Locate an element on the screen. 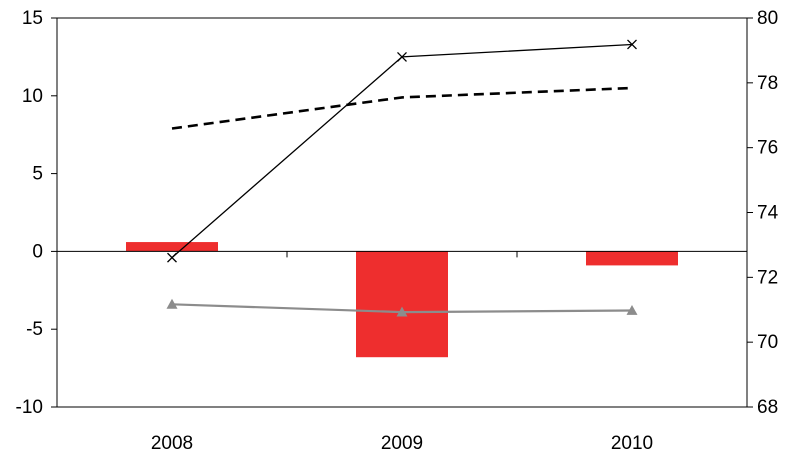 The image size is (800, 460). left-tick-label: 5 is located at coordinates (37, 174).